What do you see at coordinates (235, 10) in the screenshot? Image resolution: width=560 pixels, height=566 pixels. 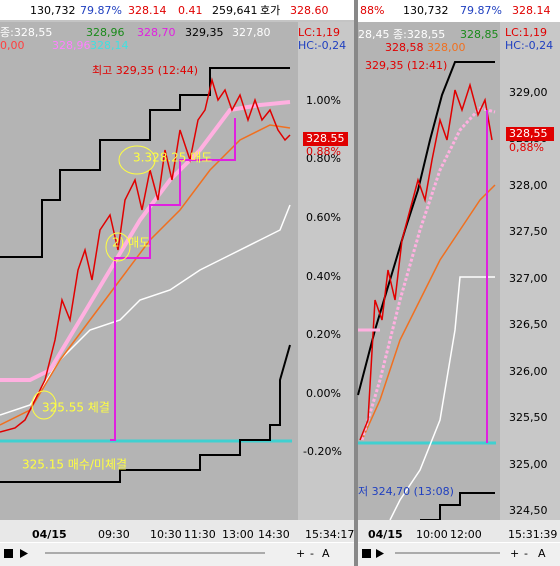 I see `header-value: 259,641` at bounding box center [235, 10].